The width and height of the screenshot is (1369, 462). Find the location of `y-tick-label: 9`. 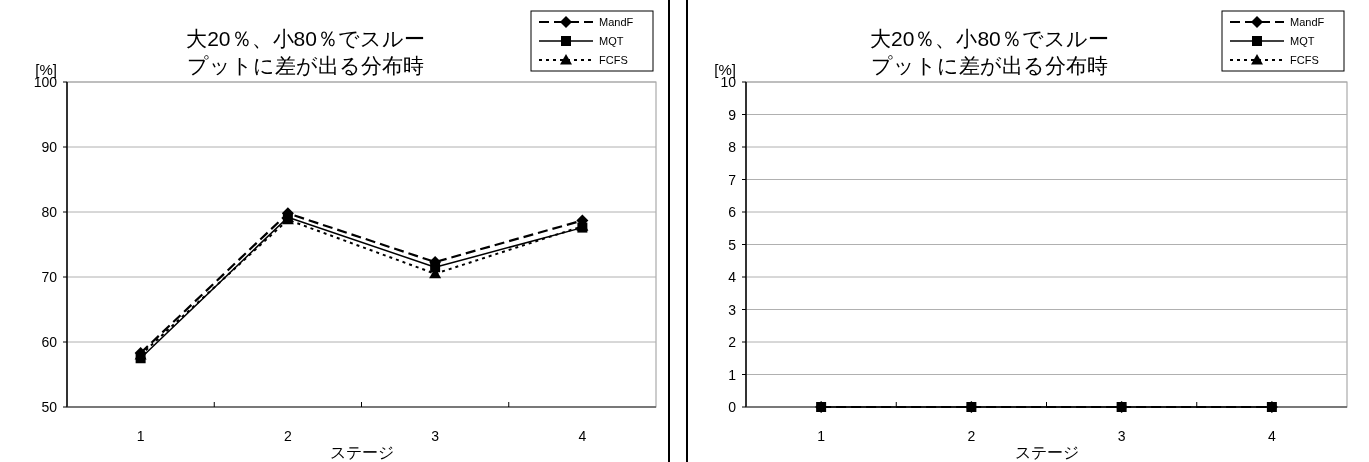

y-tick-label: 9 is located at coordinates (732, 114).